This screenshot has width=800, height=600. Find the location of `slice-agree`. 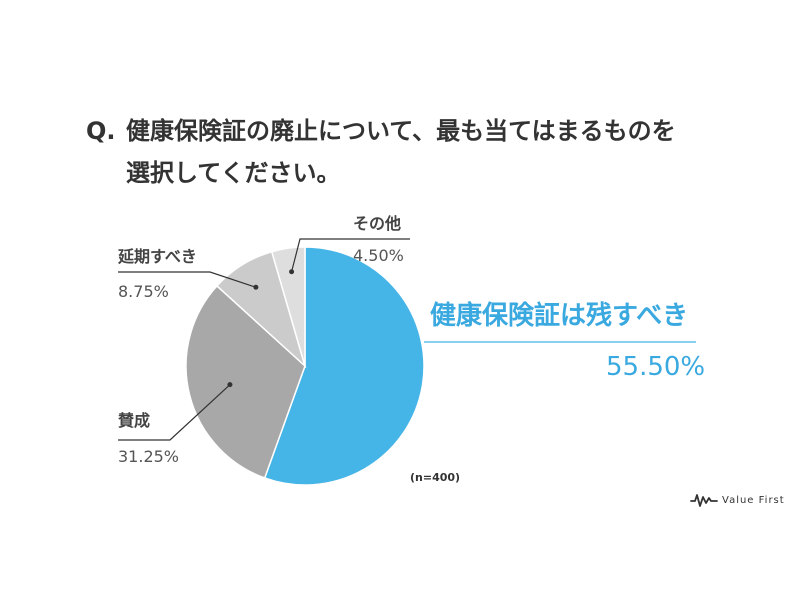

slice-agree is located at coordinates (245, 381).